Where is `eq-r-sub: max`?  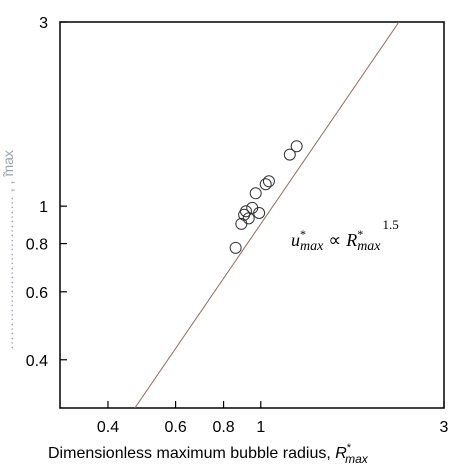 eq-r-sub: max is located at coordinates (369, 246).